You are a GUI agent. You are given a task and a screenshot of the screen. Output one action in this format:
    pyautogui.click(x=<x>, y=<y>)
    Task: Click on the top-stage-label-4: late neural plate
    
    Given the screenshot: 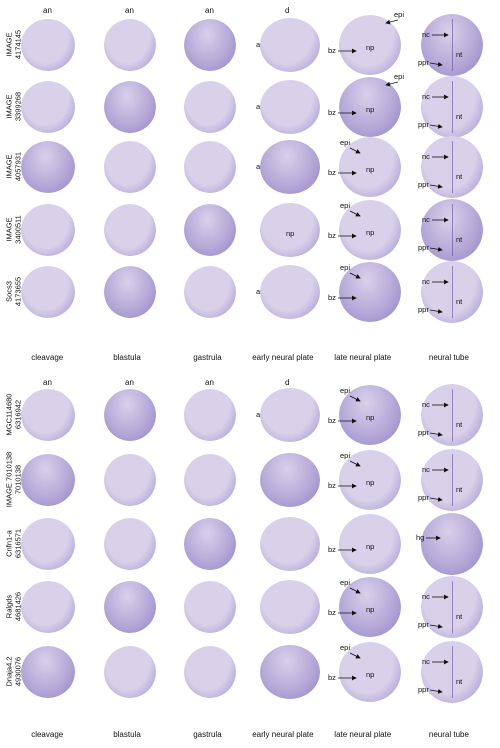 What is the action you would take?
    pyautogui.click(x=363, y=357)
    